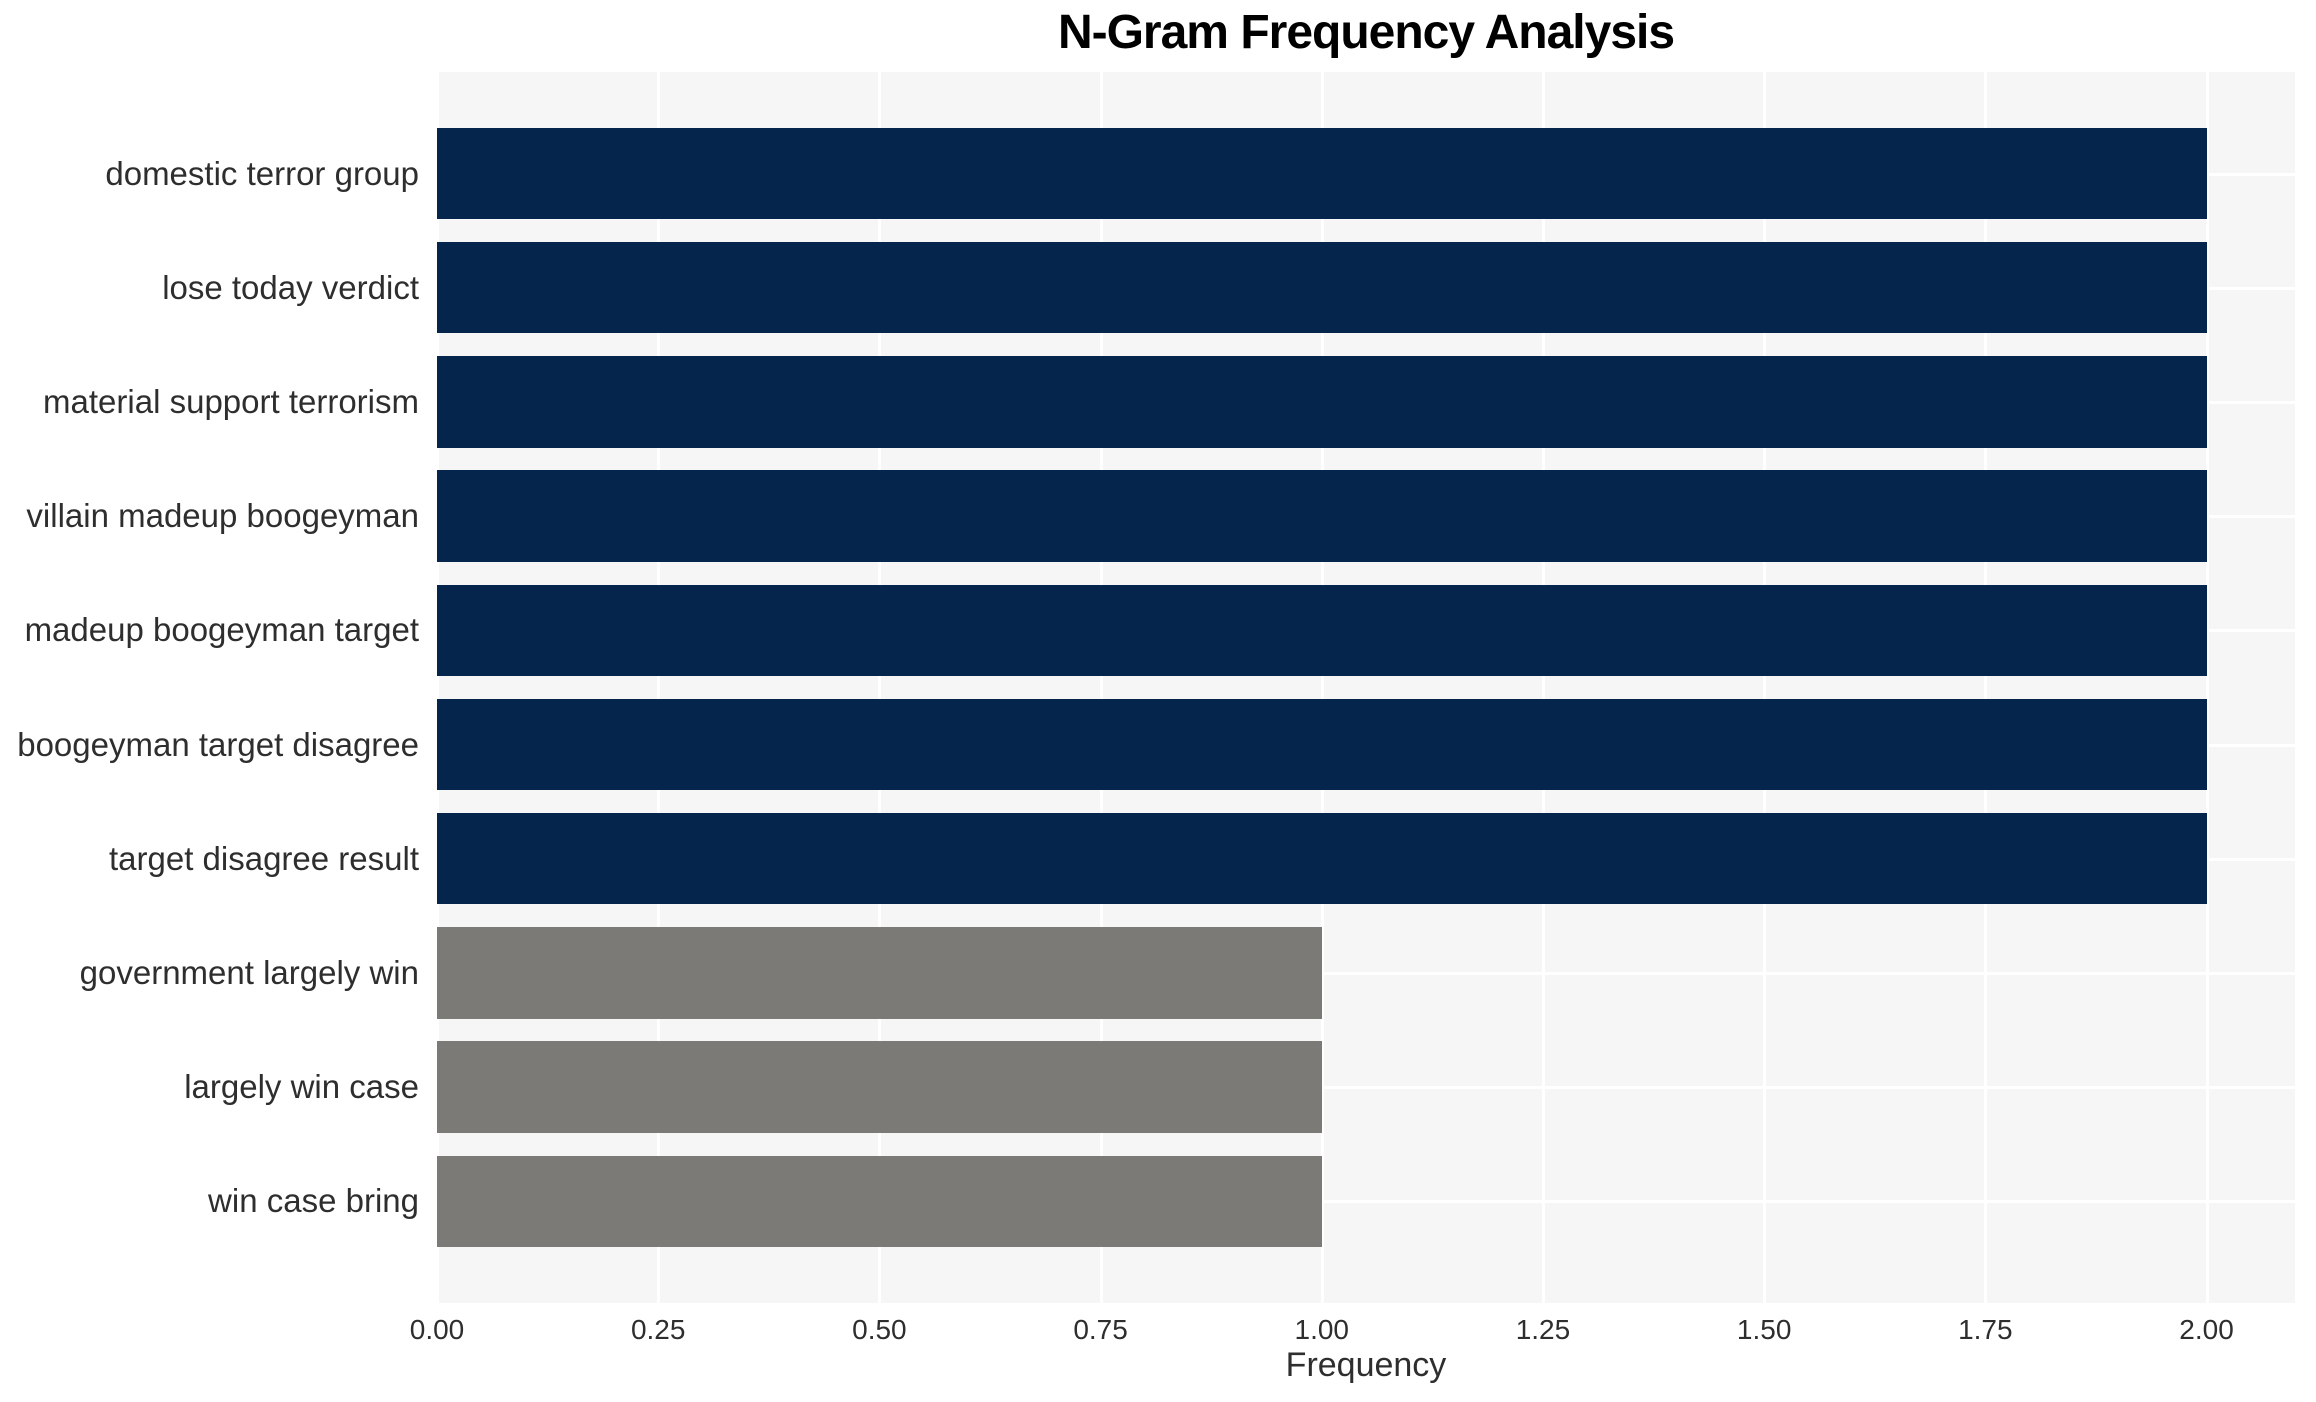 This screenshot has width=2316, height=1402. I want to click on y-category-label: lose today verdict, so click(290, 287).